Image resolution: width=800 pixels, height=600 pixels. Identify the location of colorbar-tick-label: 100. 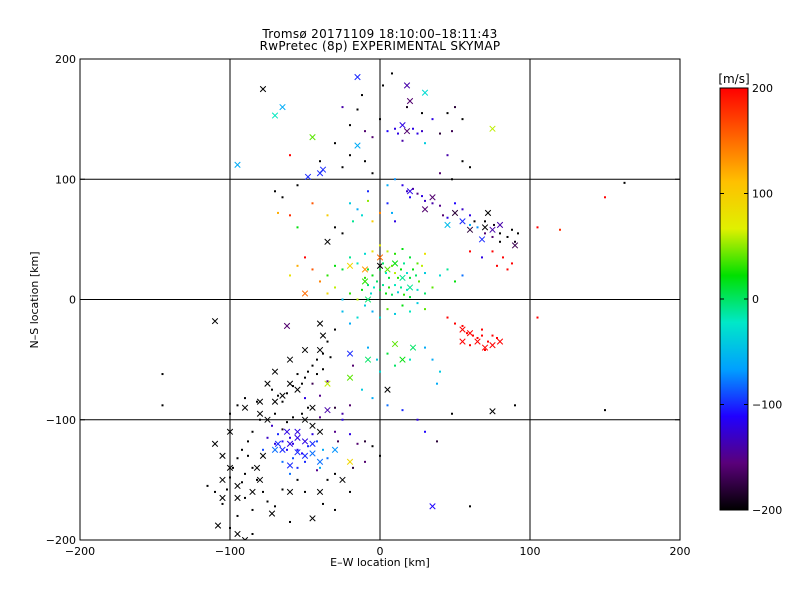
(762, 194).